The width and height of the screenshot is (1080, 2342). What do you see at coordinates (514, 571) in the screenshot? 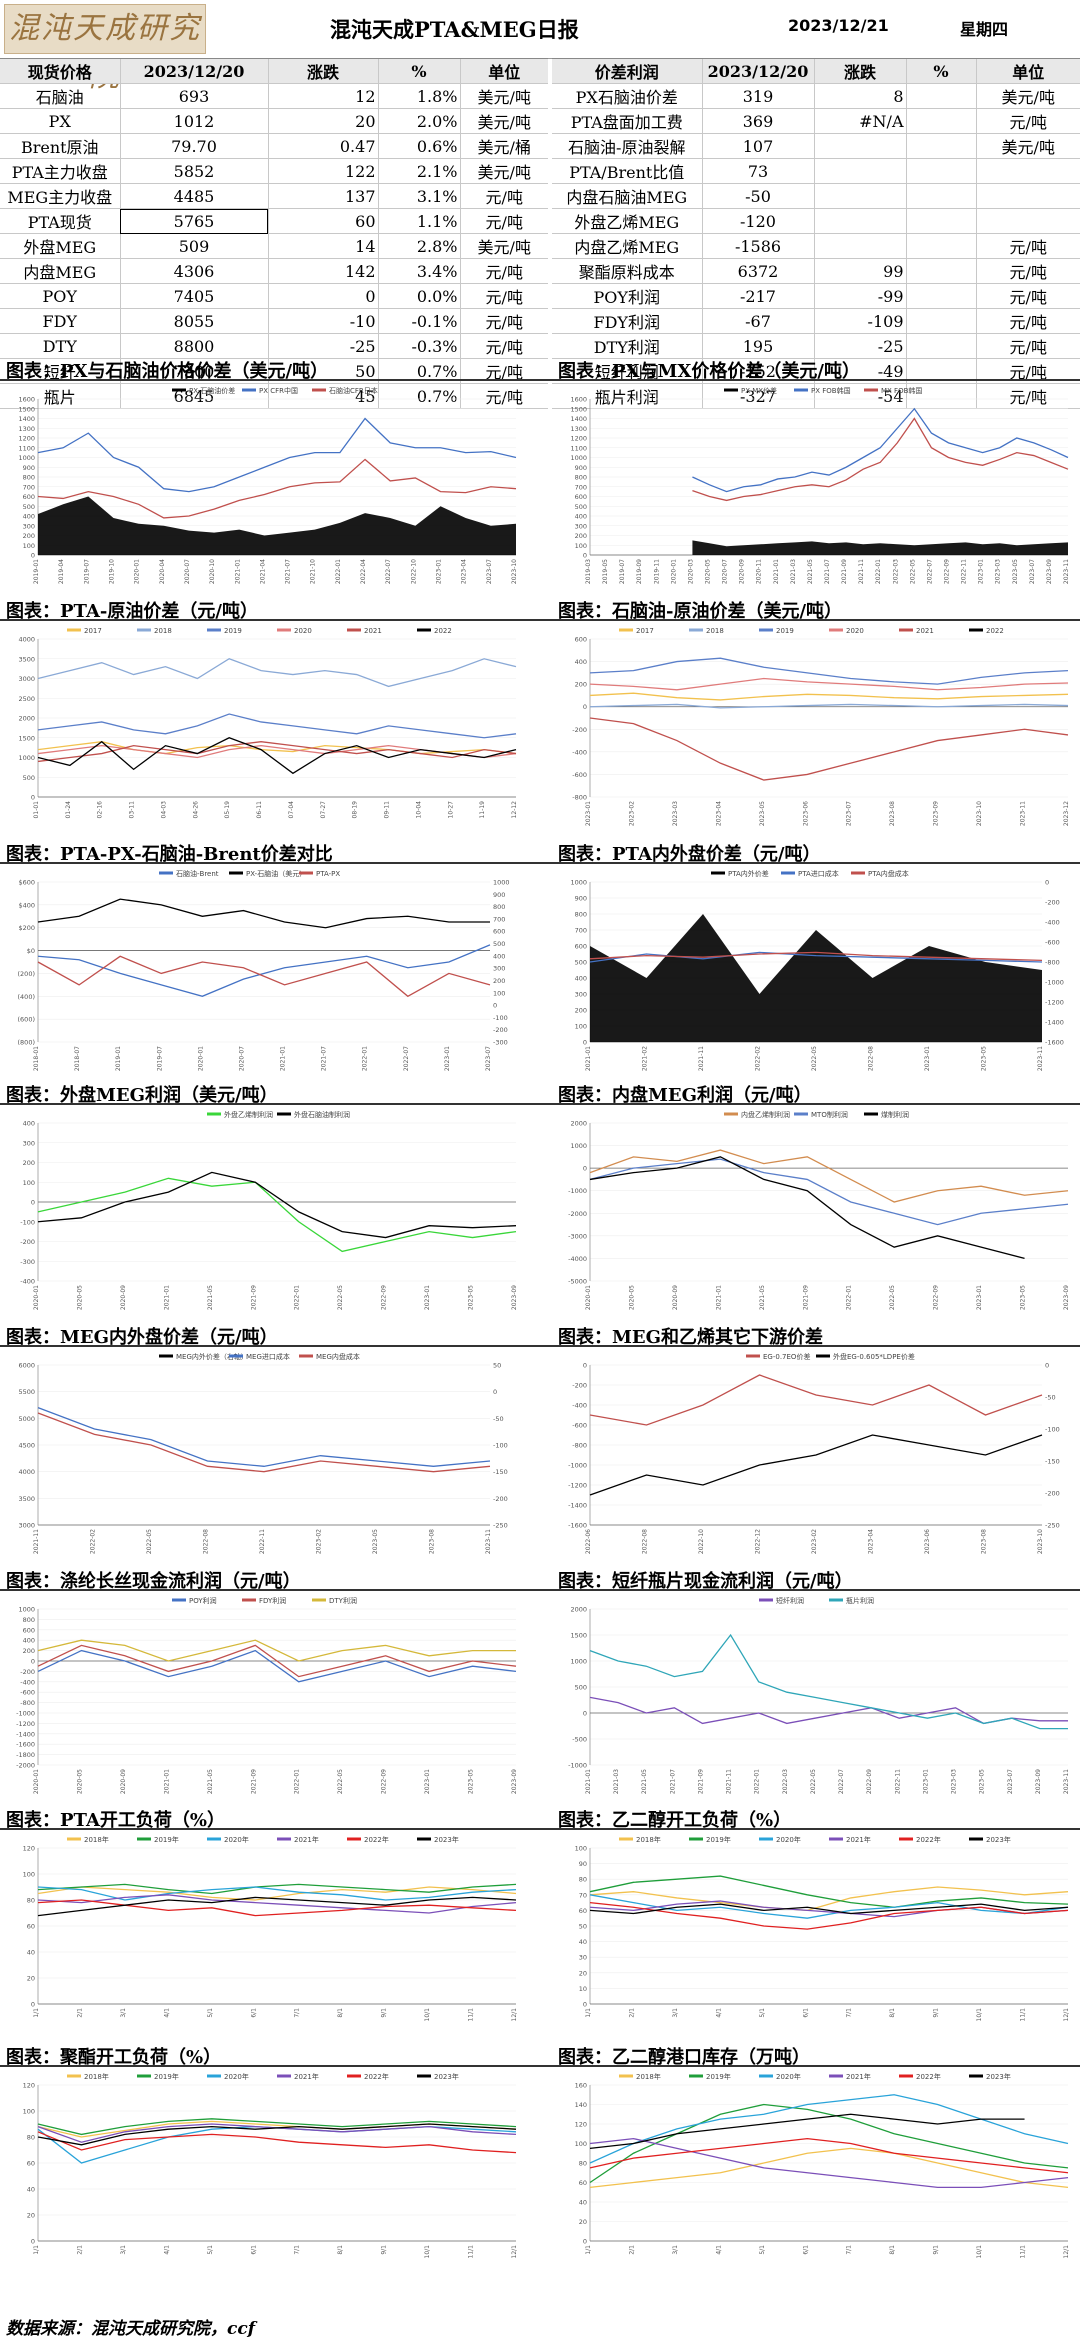
I see `x-tick-label: 2023-10` at bounding box center [514, 571].